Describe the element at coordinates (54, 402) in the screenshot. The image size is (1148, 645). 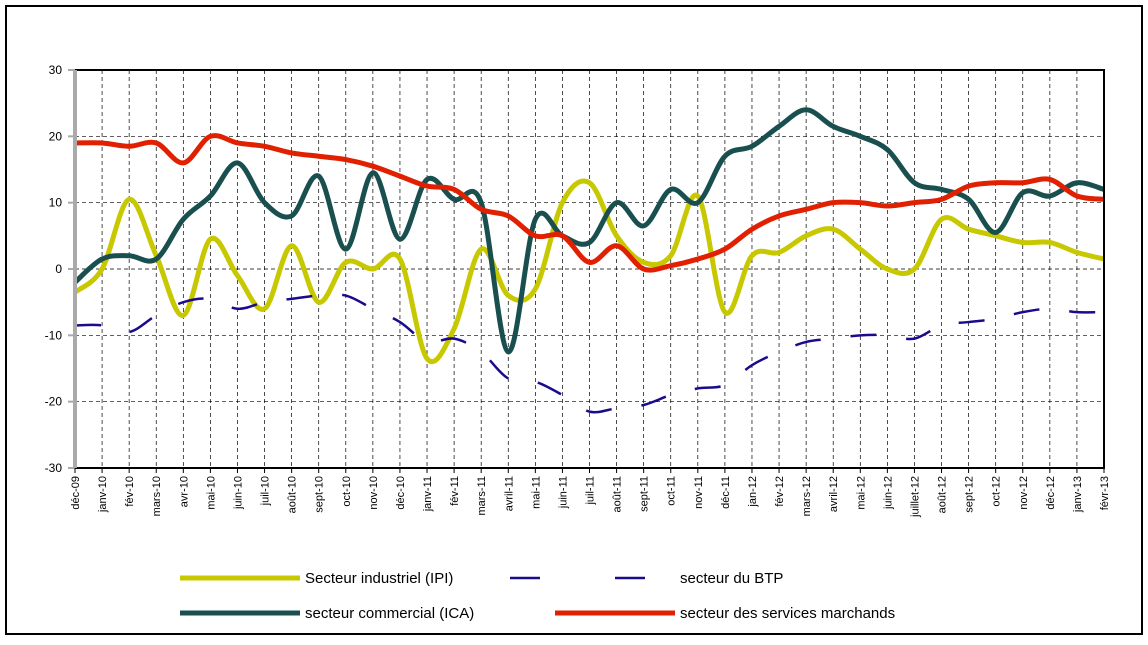
I see `y-tick-label: -20` at that location.